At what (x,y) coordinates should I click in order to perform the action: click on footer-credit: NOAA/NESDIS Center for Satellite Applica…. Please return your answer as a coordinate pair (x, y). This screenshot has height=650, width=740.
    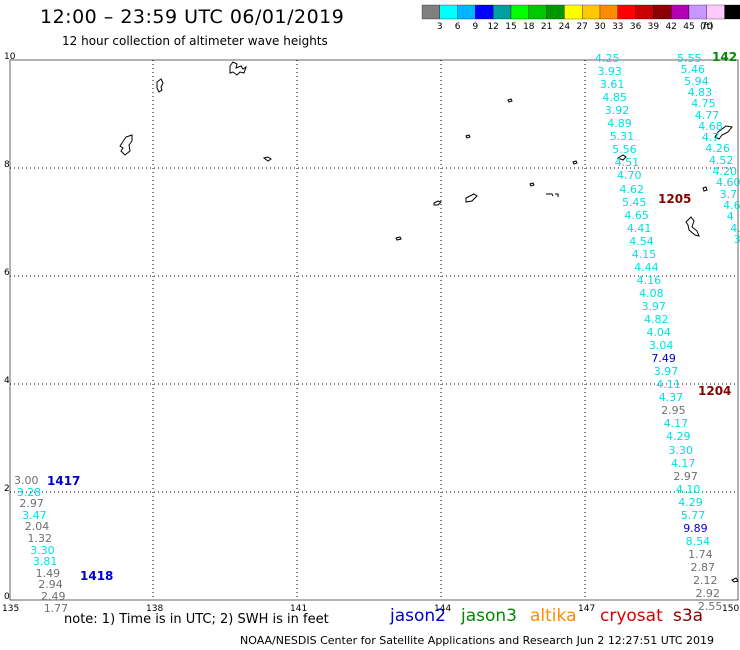
    Looking at the image, I should click on (477, 640).